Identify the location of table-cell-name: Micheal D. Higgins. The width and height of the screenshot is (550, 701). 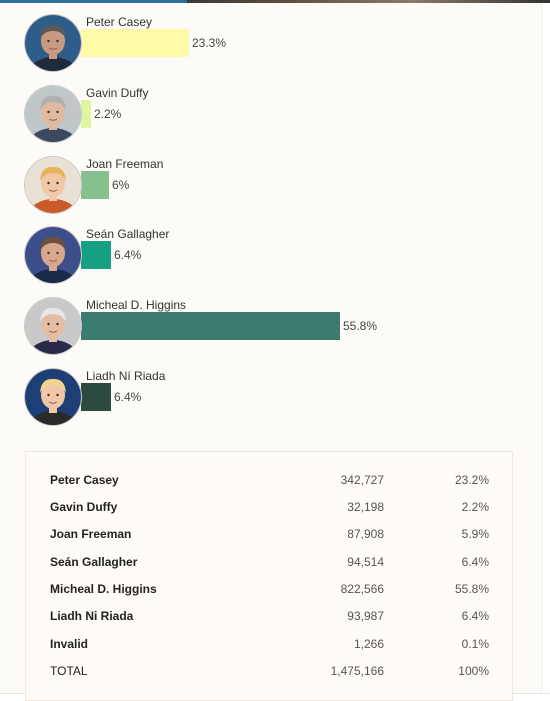
(103, 589).